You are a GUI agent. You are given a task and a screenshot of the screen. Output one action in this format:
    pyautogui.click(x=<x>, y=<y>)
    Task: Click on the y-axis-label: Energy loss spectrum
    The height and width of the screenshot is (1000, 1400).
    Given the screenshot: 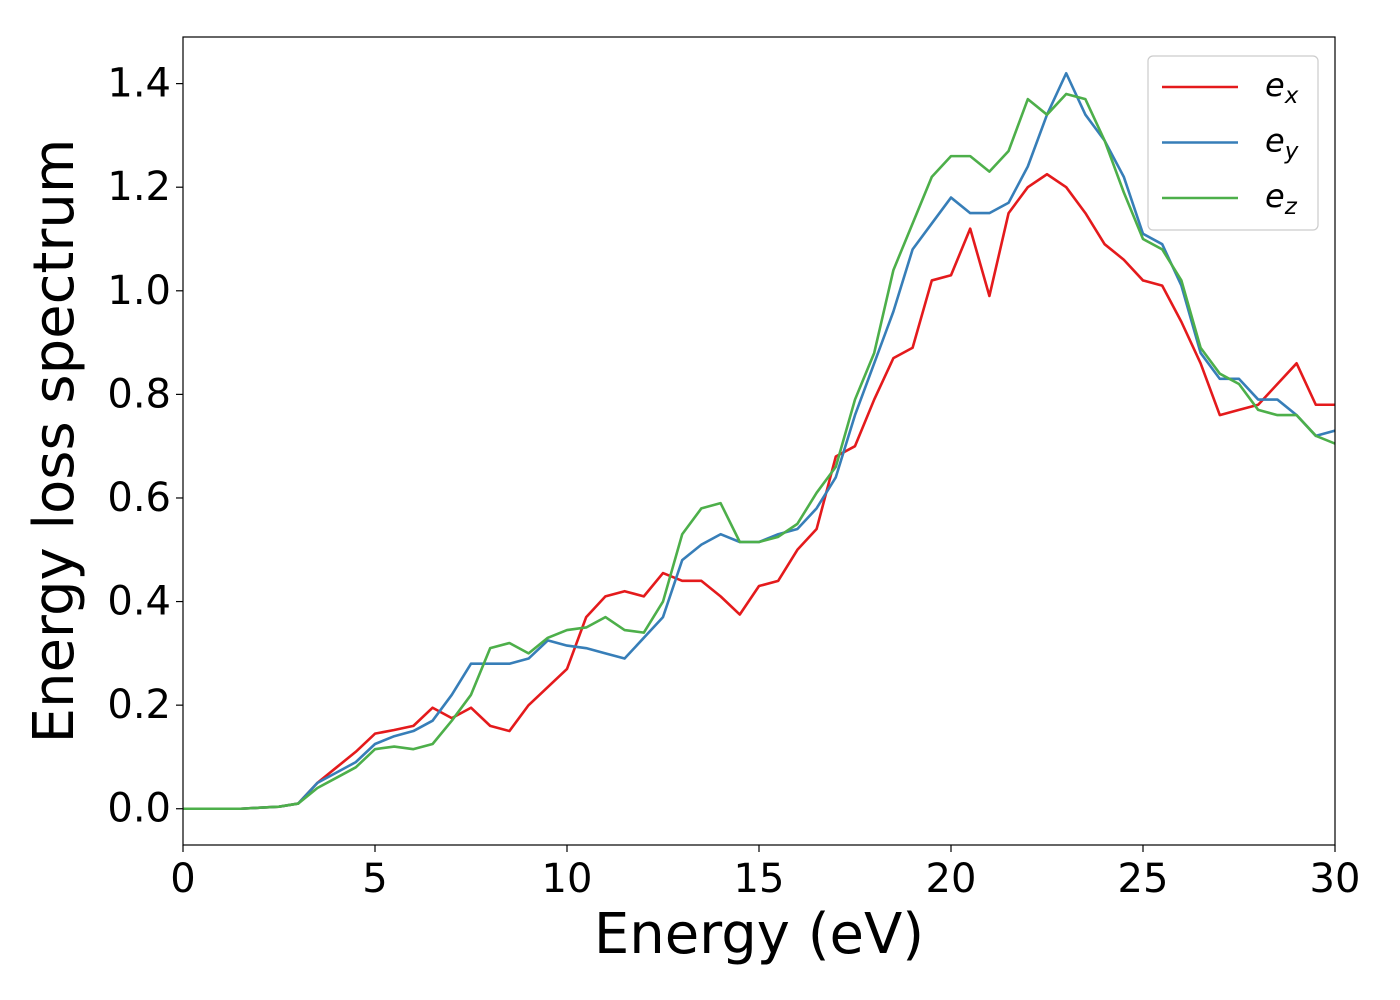 What is the action you would take?
    pyautogui.click(x=54, y=441)
    